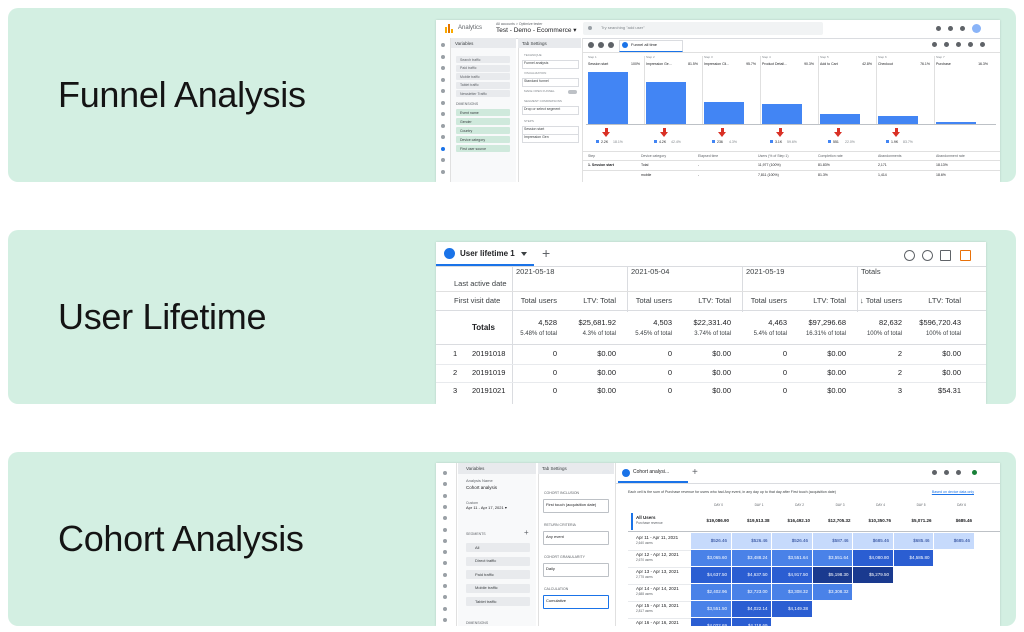 This screenshot has width=1024, height=632. What do you see at coordinates (470, 76) in the screenshot?
I see `variable-item: Mobile traffic` at bounding box center [470, 76].